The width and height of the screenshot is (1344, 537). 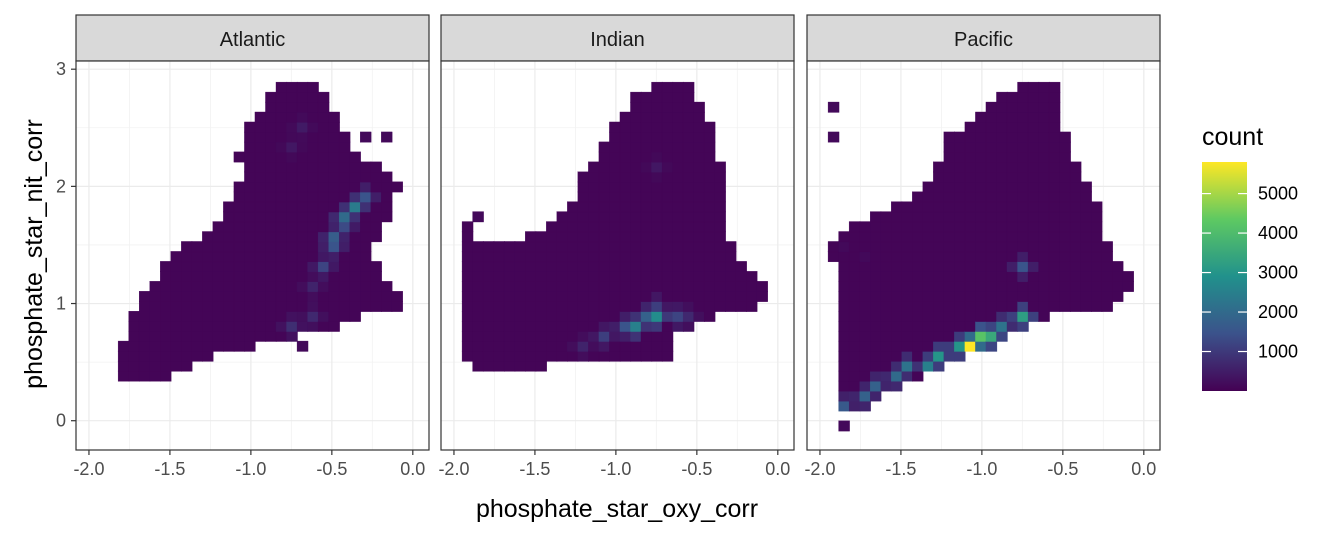 I want to click on x-tick-label: -1.0, so click(x=981, y=469).